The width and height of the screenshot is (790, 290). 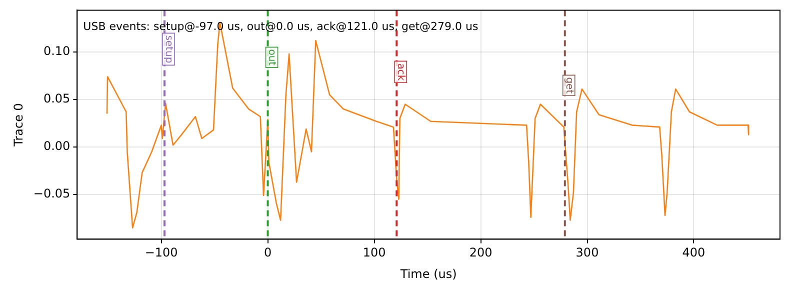 What do you see at coordinates (428, 273) in the screenshot?
I see `x-axis-title: Time (us)` at bounding box center [428, 273].